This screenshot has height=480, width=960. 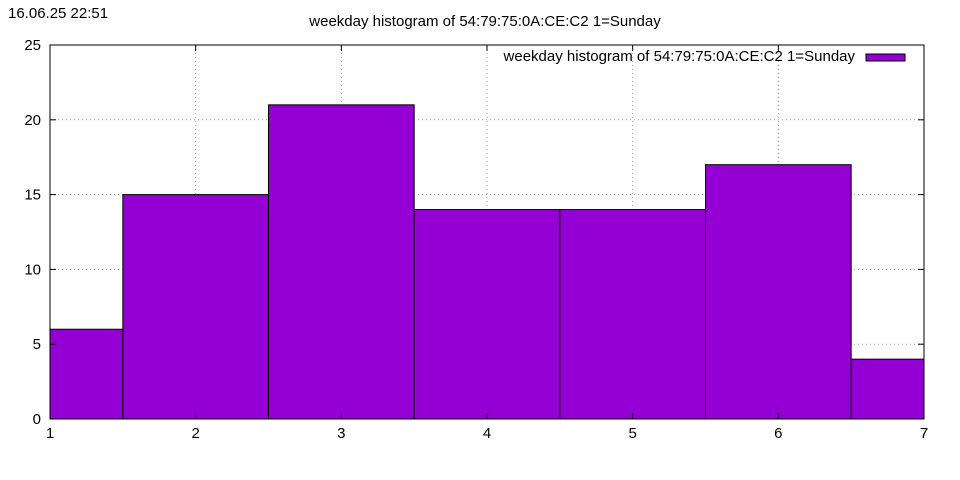 What do you see at coordinates (885, 57) in the screenshot?
I see `legend-swatch` at bounding box center [885, 57].